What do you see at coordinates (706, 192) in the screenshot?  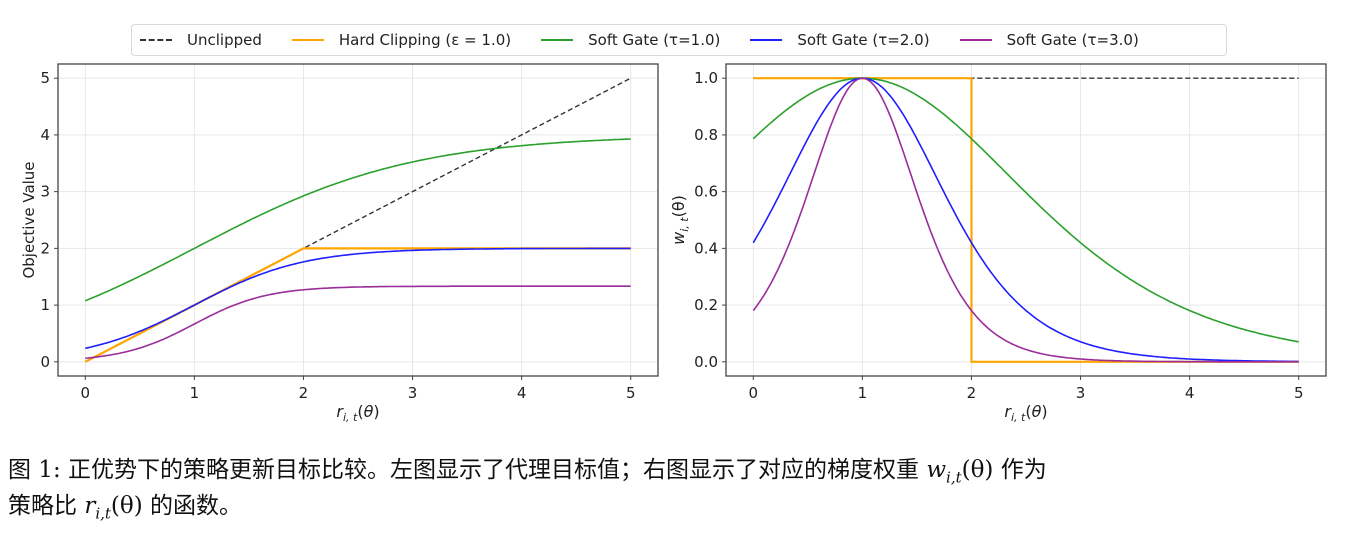 I see `y-tick-label: 0.6` at bounding box center [706, 192].